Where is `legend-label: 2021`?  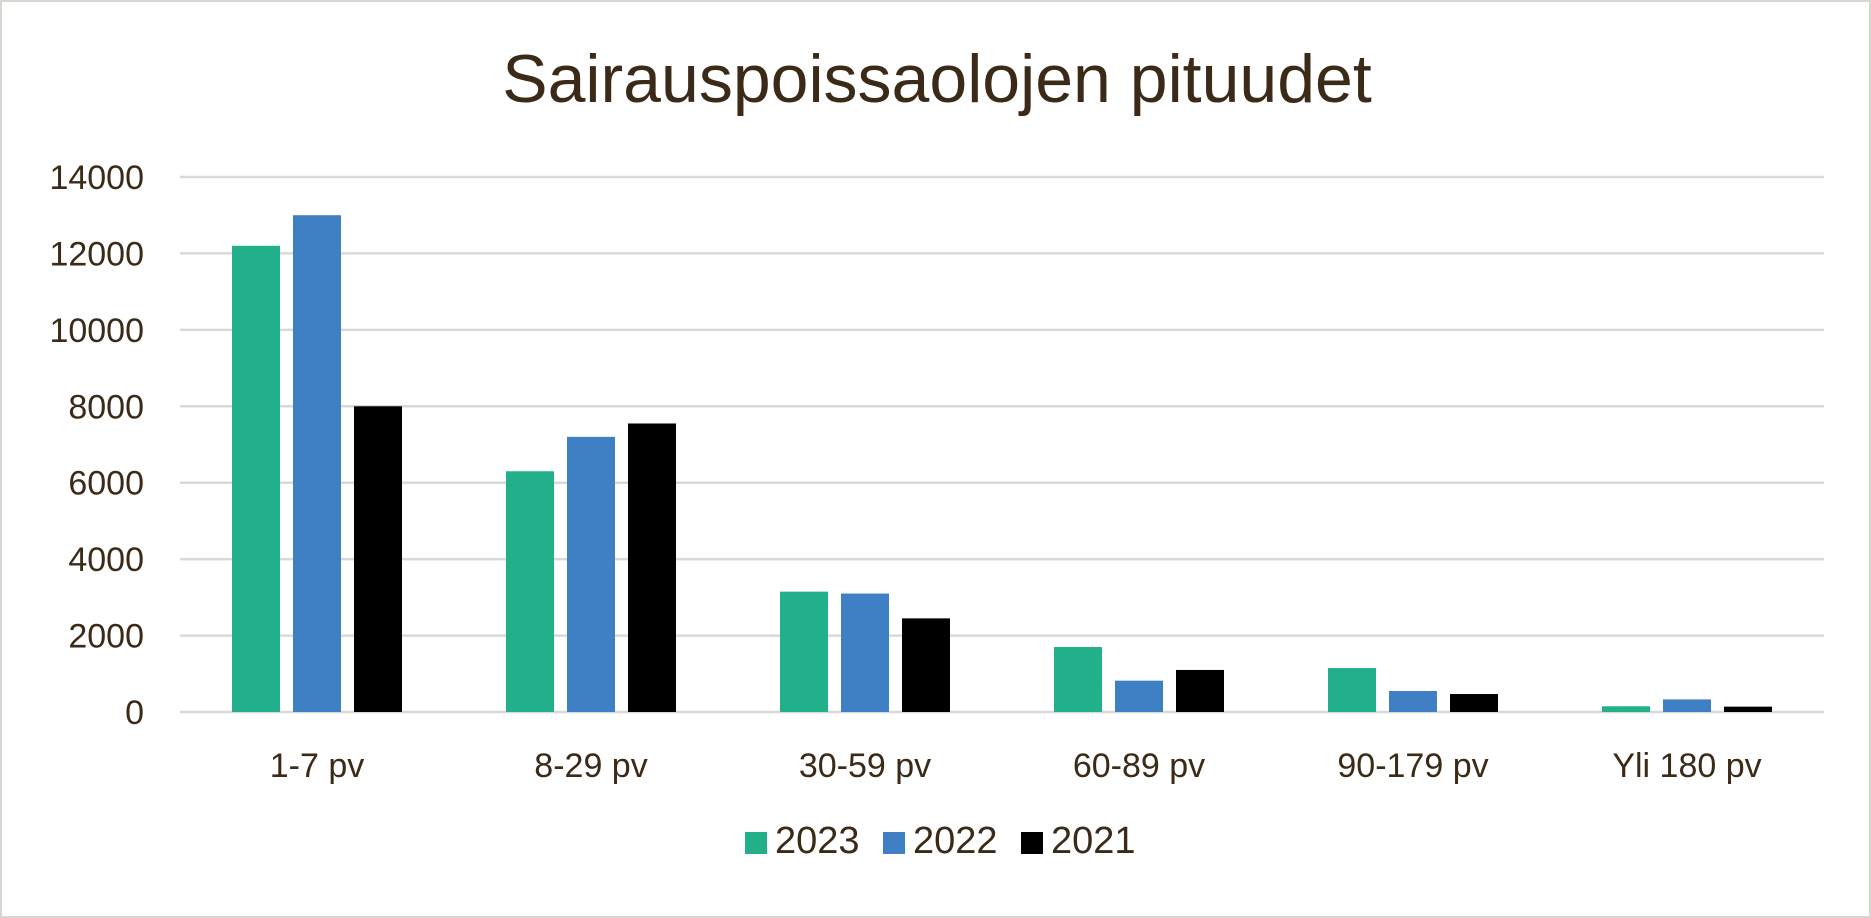
legend-label: 2021 is located at coordinates (1093, 841).